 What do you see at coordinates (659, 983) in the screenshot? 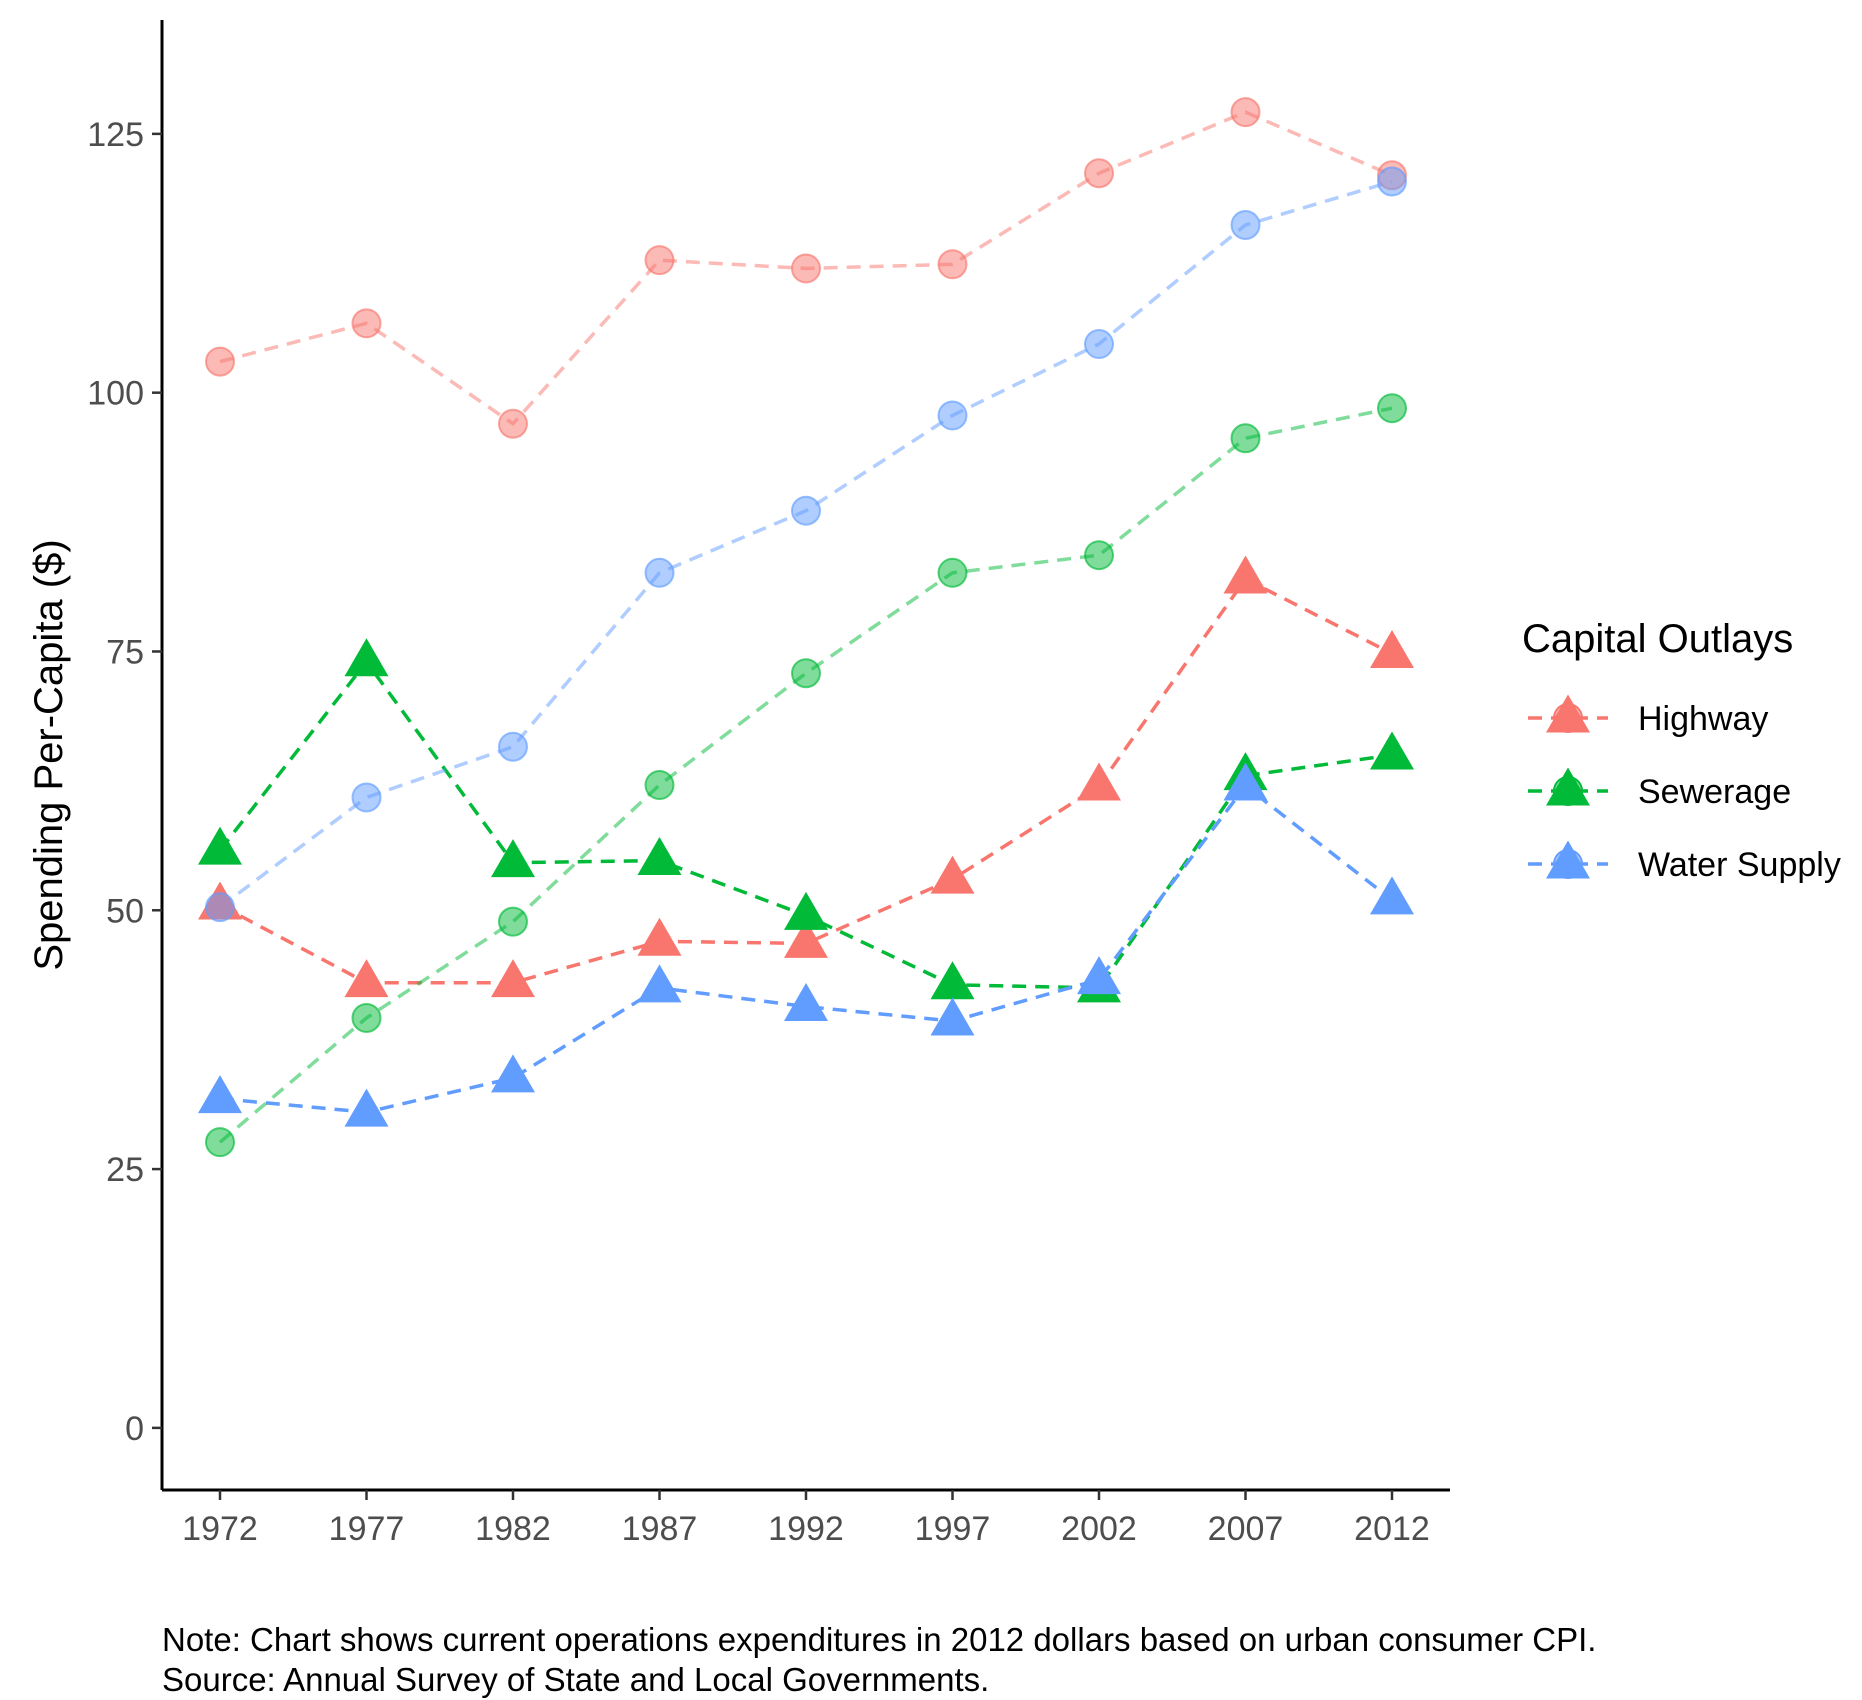
I see `point-triangle-water-supply-1987` at bounding box center [659, 983].